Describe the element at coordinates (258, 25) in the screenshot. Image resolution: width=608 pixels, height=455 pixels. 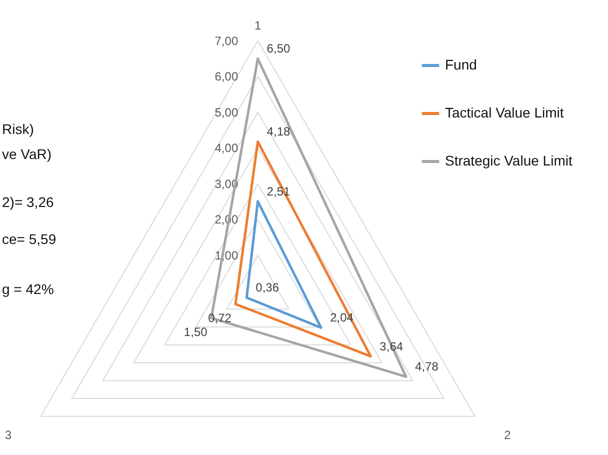
I see `spoke-label: 1` at that location.